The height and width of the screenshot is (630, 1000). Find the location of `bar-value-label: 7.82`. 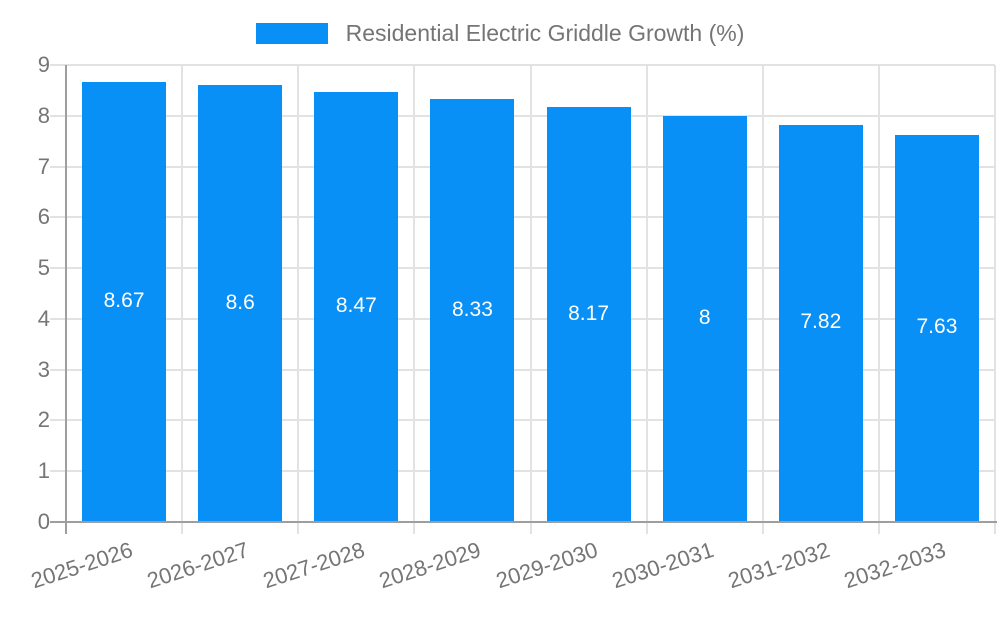

bar-value-label: 7.82 is located at coordinates (821, 322).